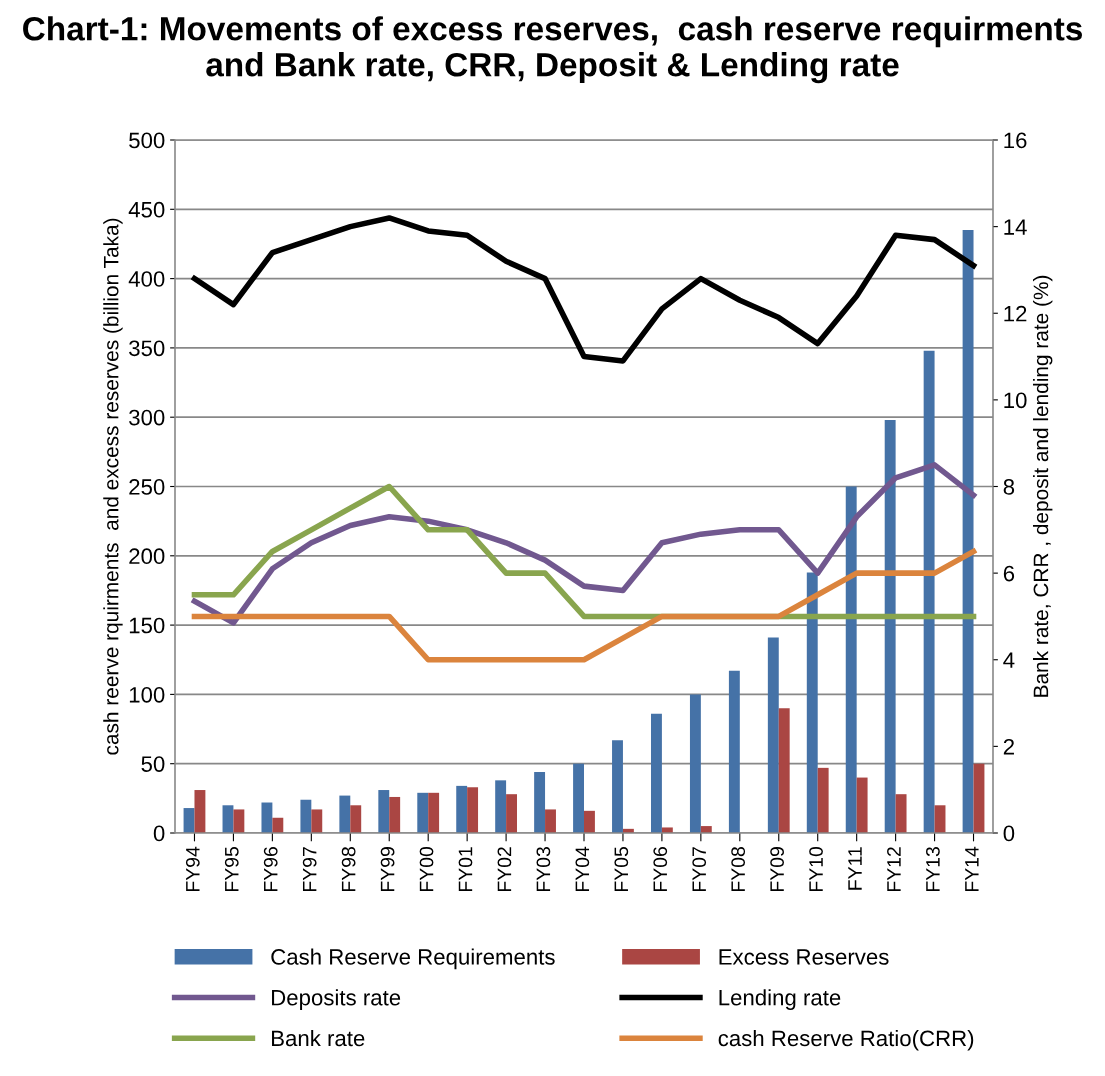 This screenshot has width=1105, height=1076. What do you see at coordinates (894, 869) in the screenshot?
I see `x-tick-label: FY12` at bounding box center [894, 869].